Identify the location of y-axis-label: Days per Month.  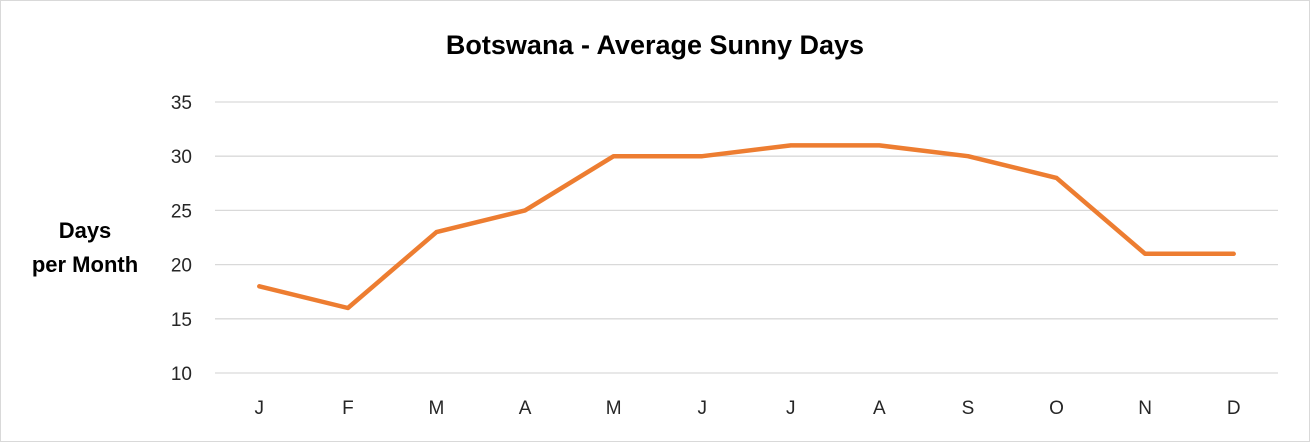
(85, 248).